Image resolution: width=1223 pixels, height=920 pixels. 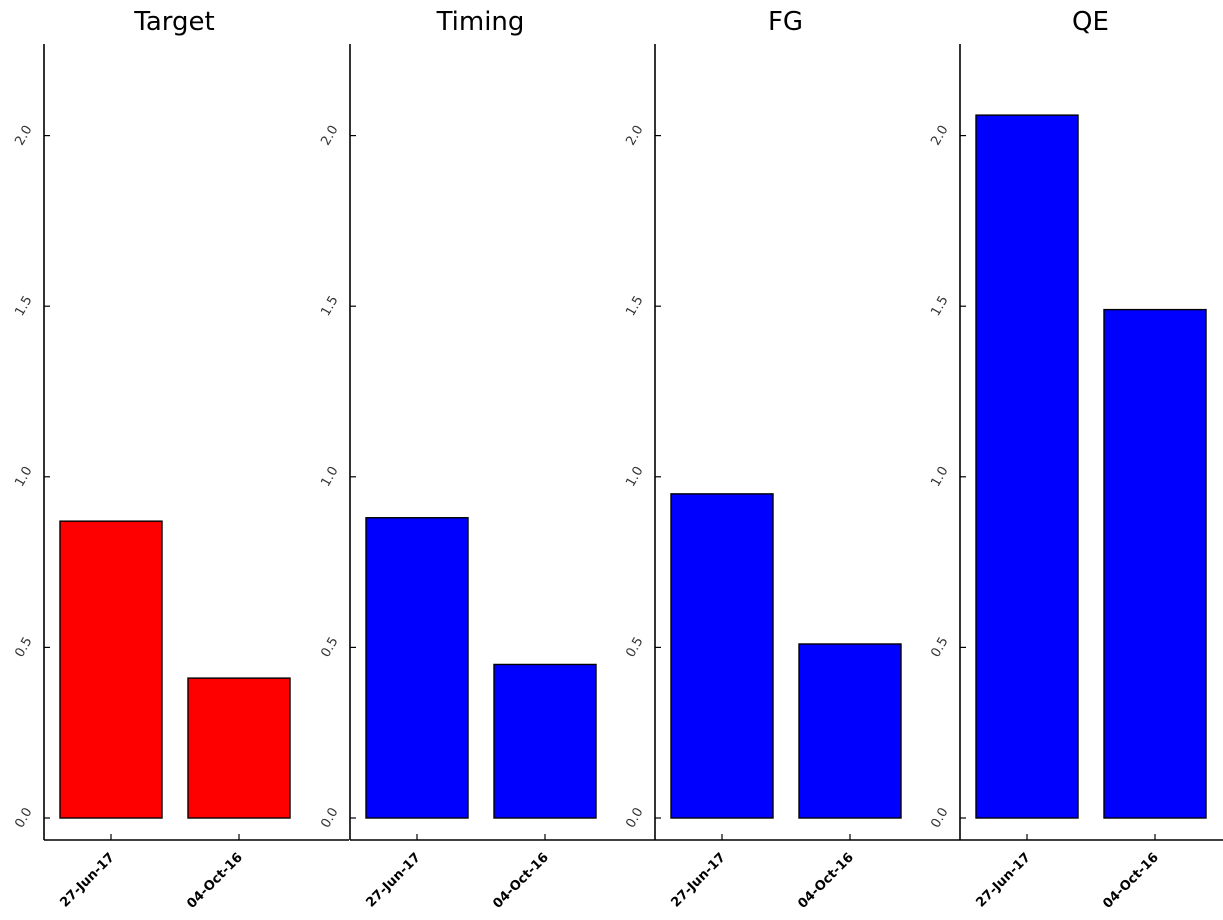 What do you see at coordinates (480, 22) in the screenshot?
I see `panel-title: Timing` at bounding box center [480, 22].